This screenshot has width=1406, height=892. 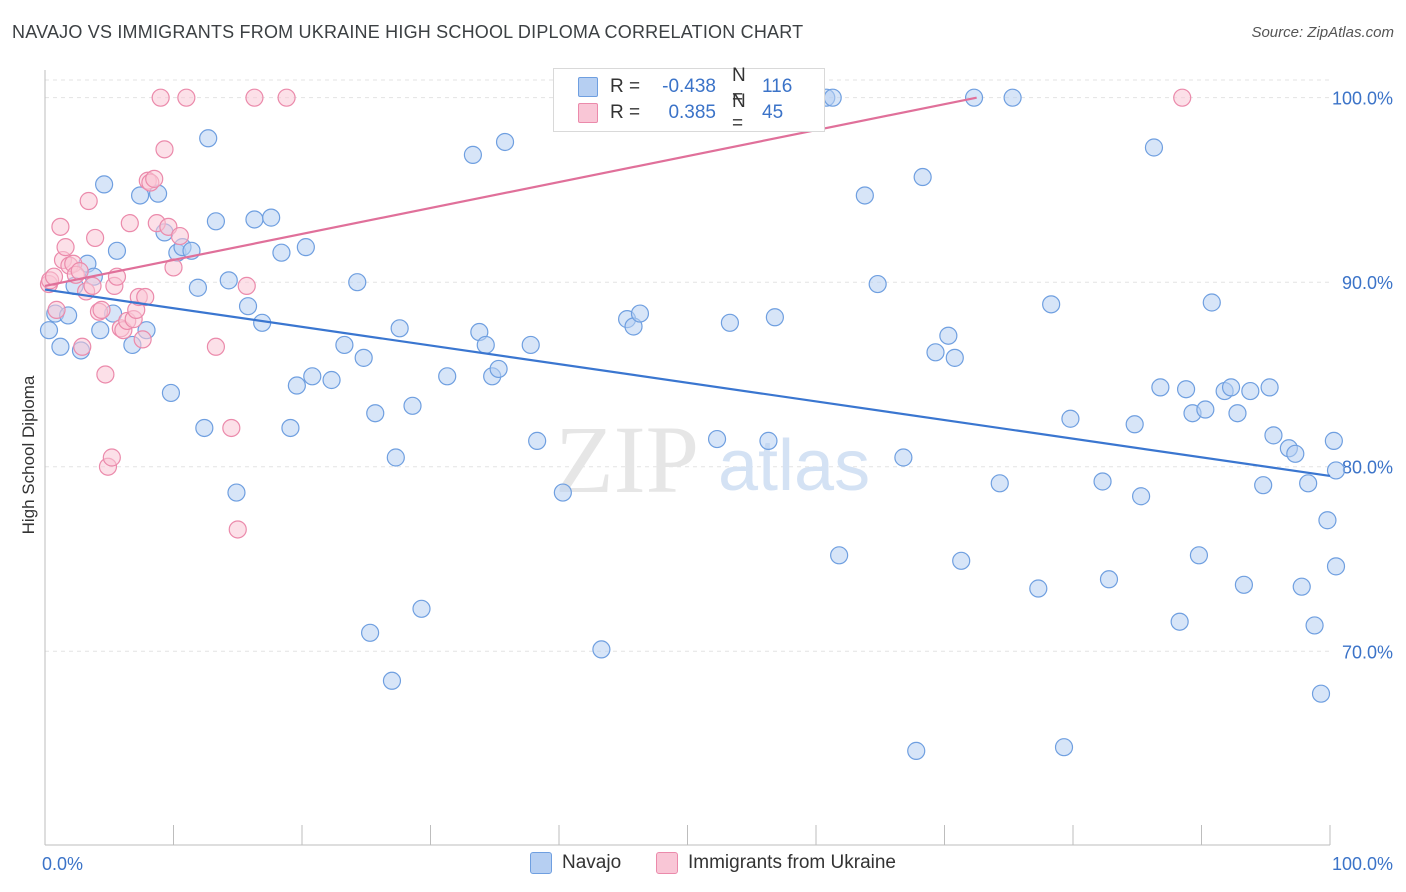 What do you see at coordinates (794, 466) in the screenshot?
I see `watermark-atlas: atlas` at bounding box center [794, 466].